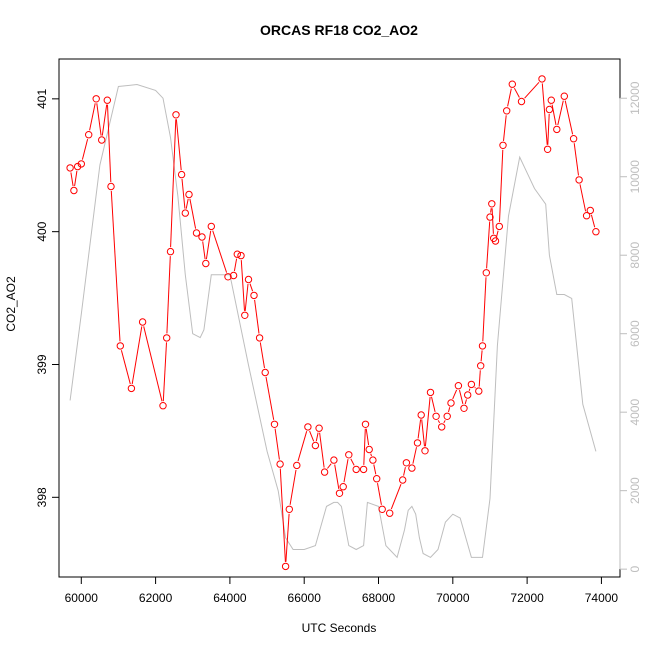  What do you see at coordinates (156, 598) in the screenshot?
I see `x-tick-label: 62000` at bounding box center [156, 598].